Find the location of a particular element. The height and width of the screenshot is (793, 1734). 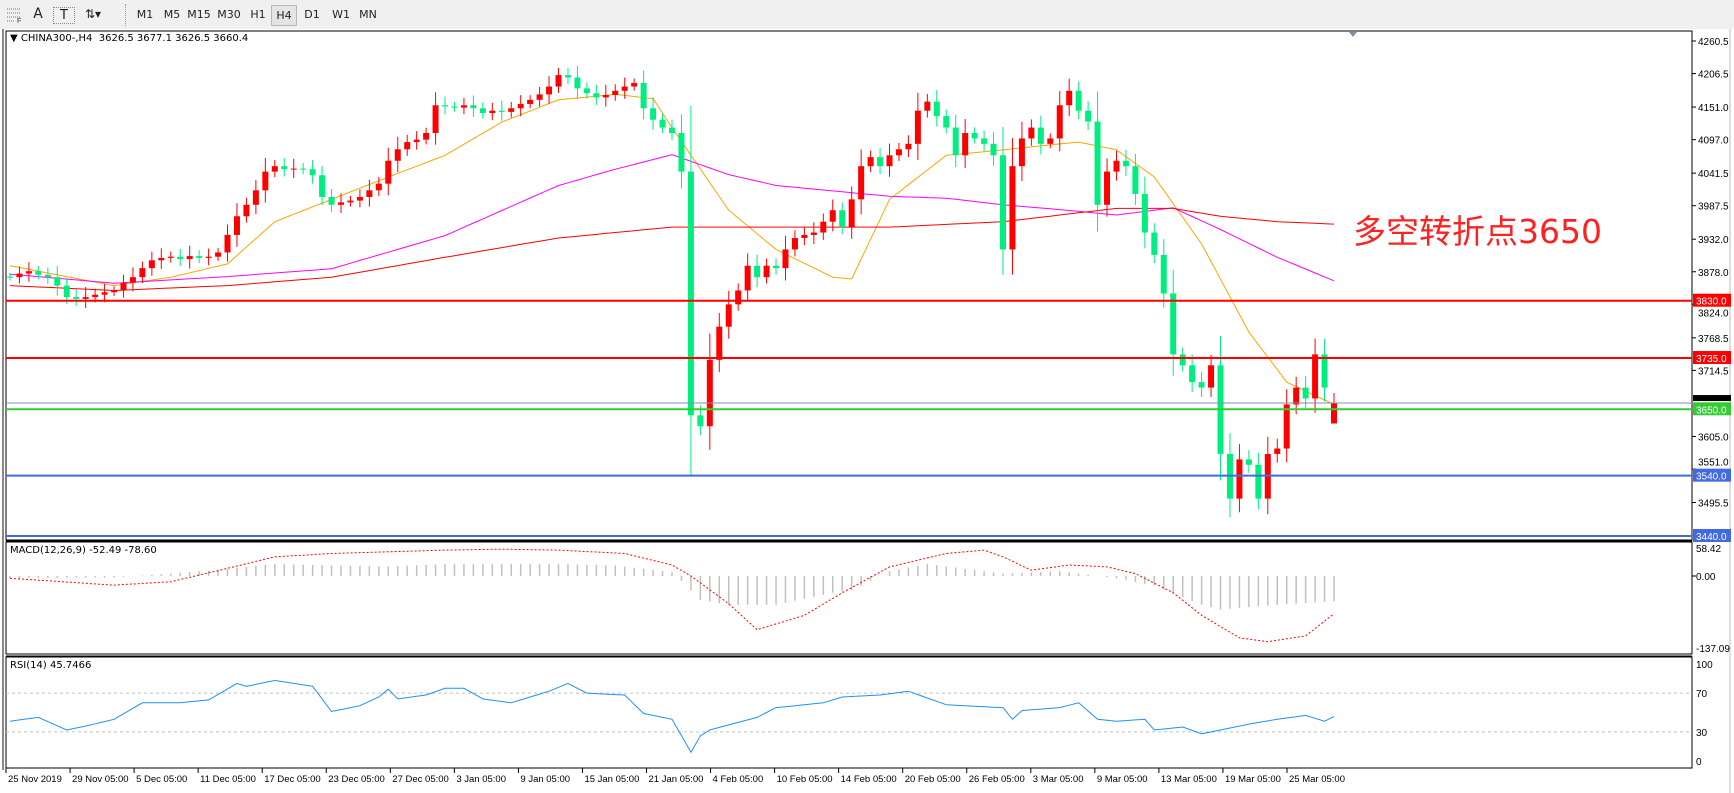

symbol-label: CHINA300-,H4 is located at coordinates (56, 38).